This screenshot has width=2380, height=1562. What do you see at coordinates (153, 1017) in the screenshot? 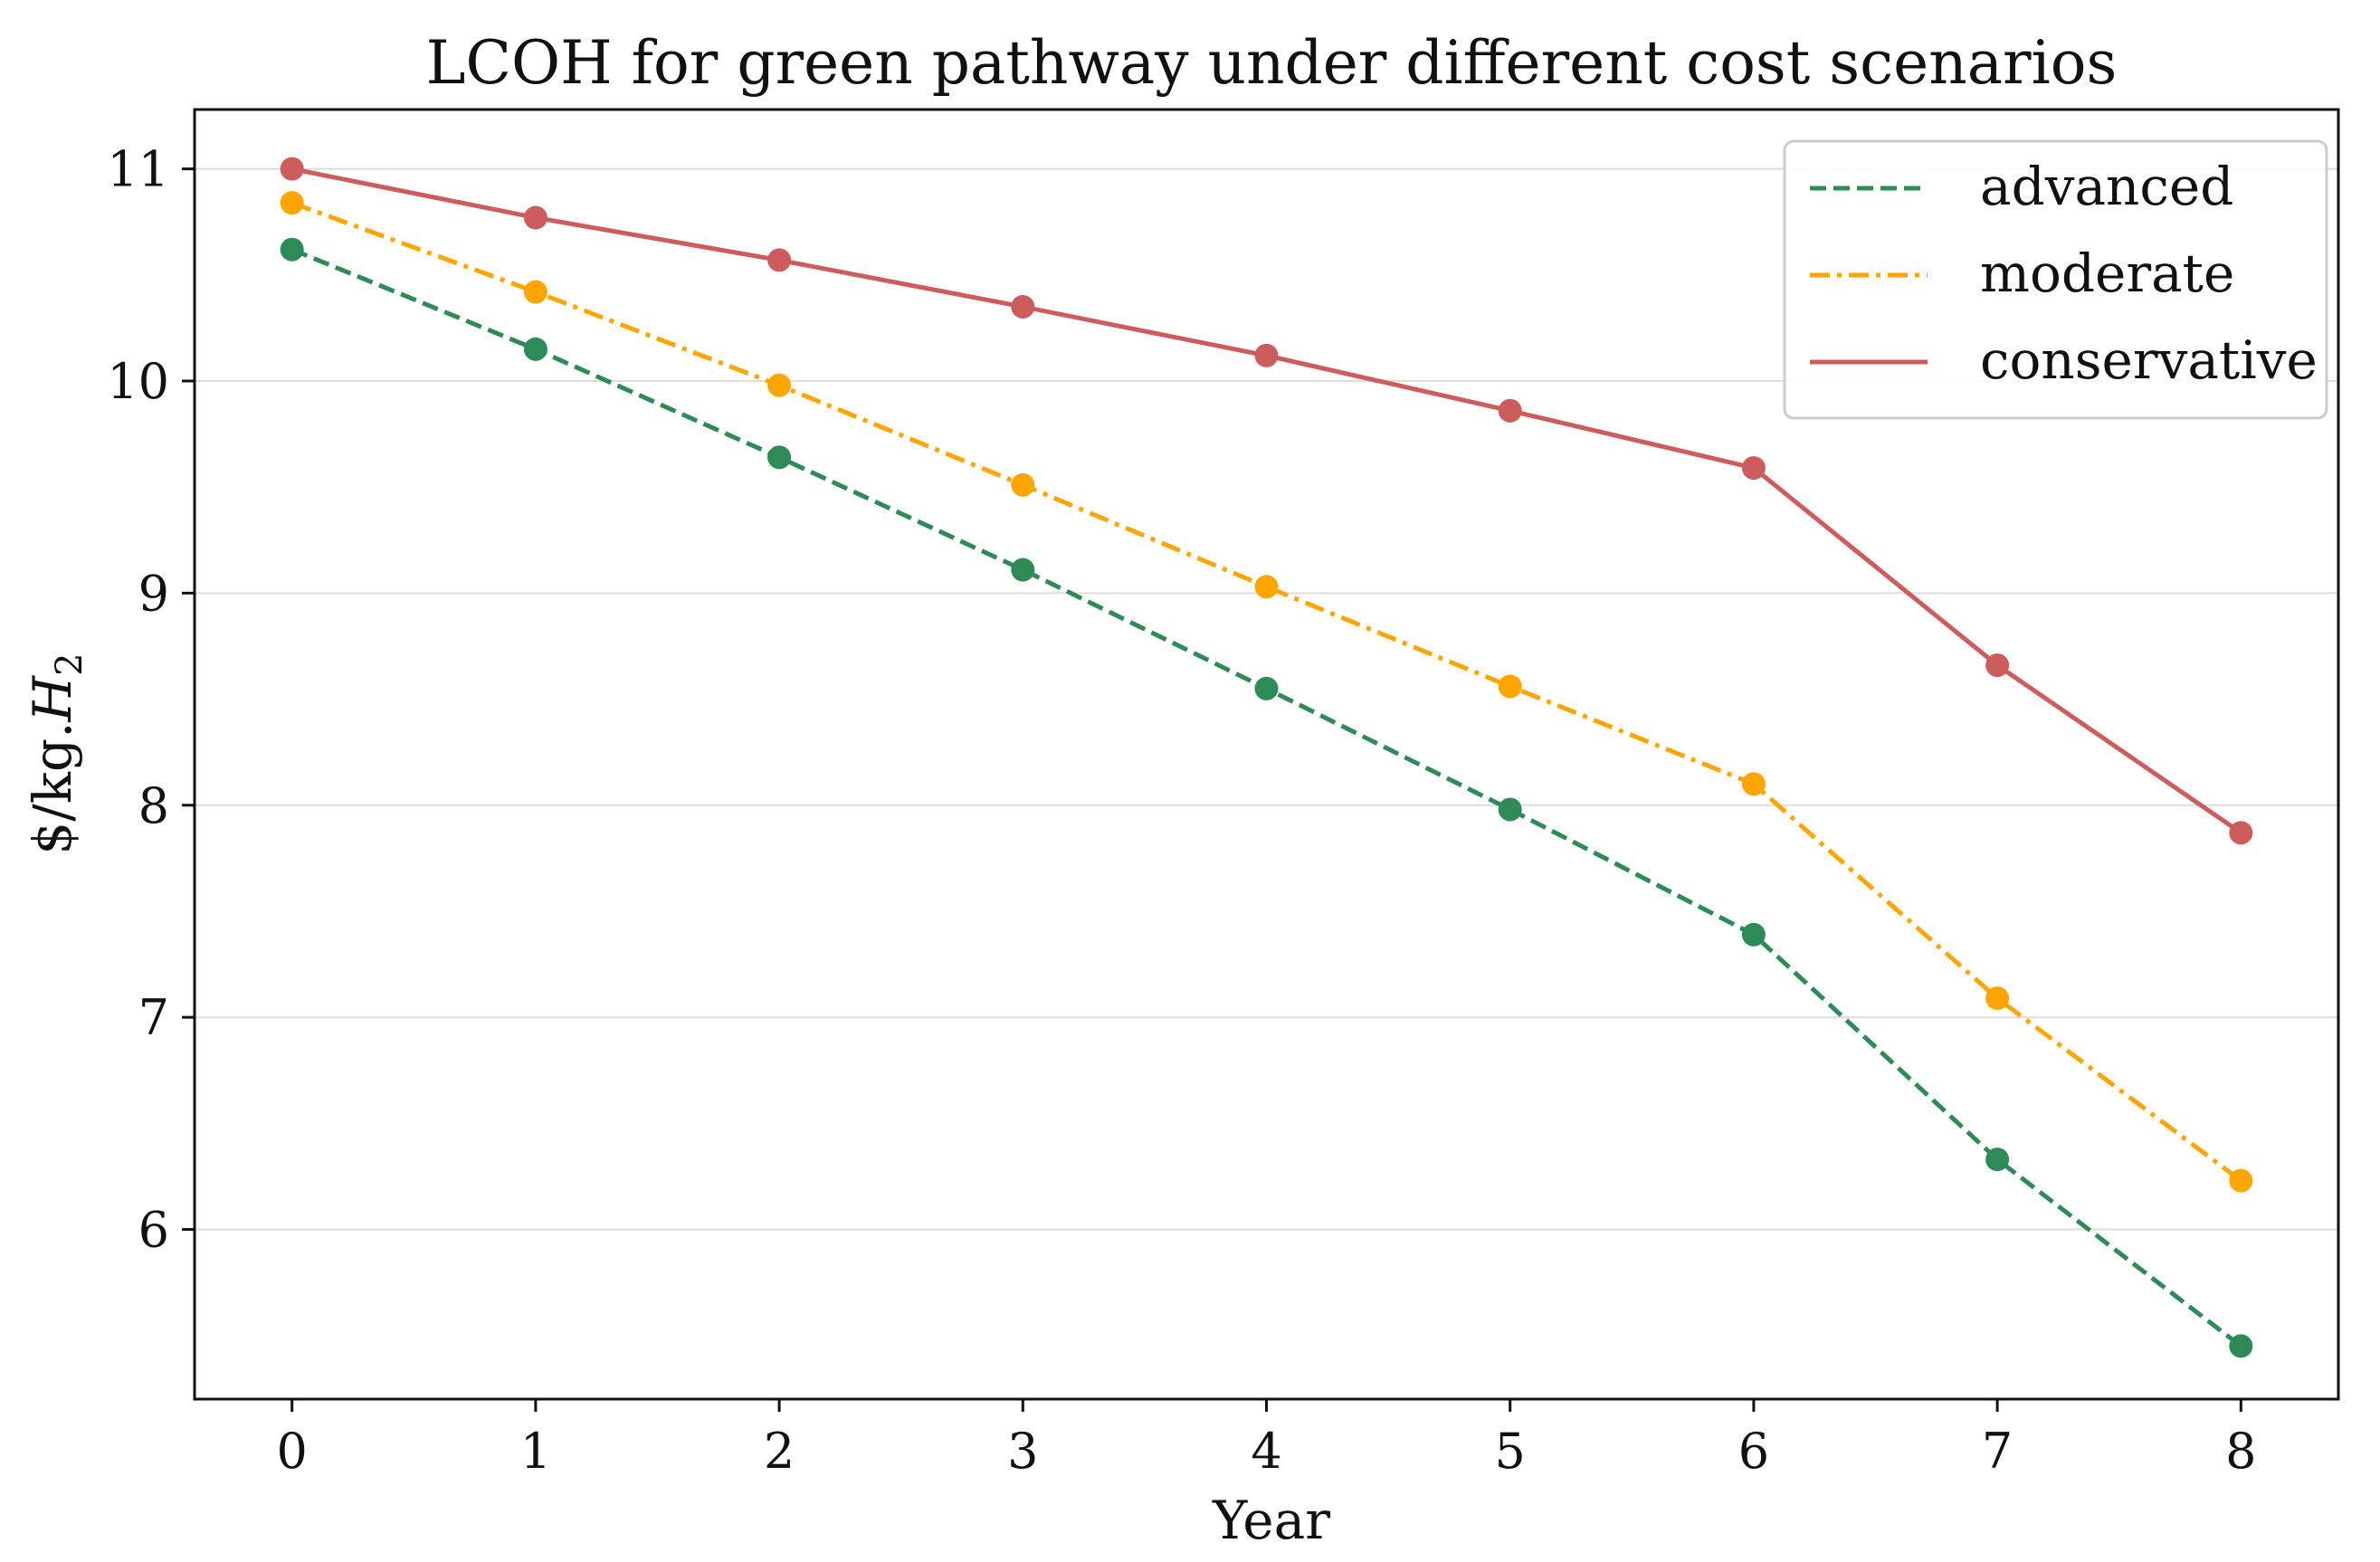
I see `y-tick-label: 7` at bounding box center [153, 1017].